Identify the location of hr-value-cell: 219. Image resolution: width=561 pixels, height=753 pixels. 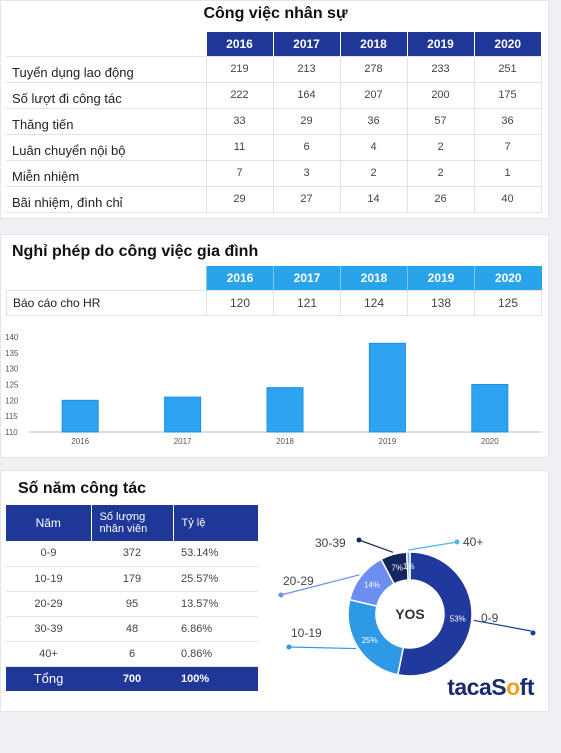
(239, 69).